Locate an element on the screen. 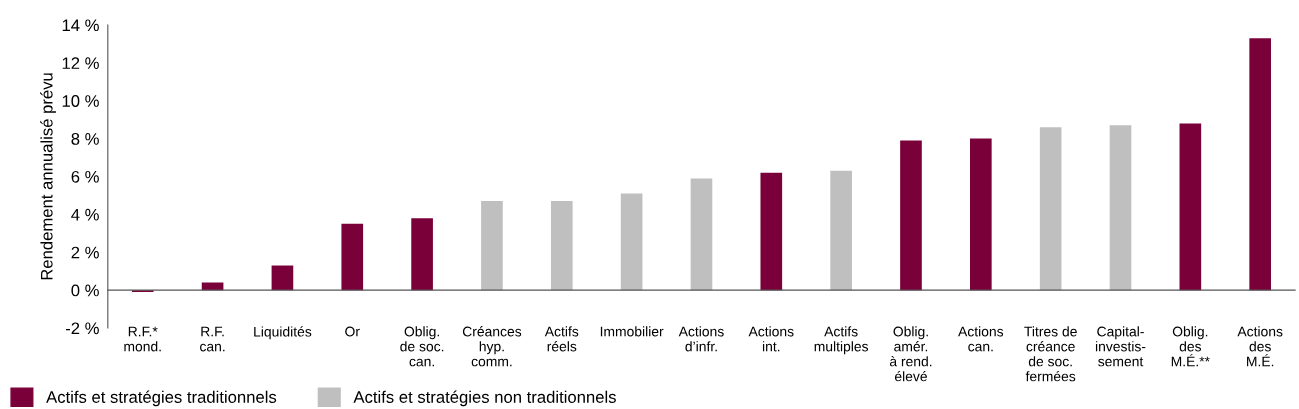  x-tick-label: R.F.* mond. is located at coordinates (142, 339).